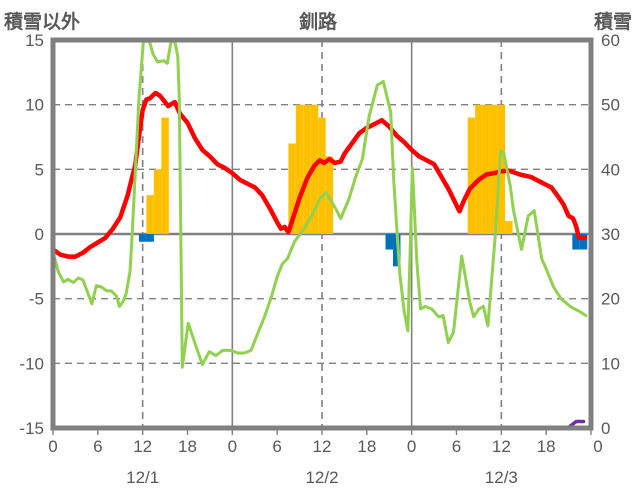  I want to click on right-axis-tick-label: 10, so click(610, 363).